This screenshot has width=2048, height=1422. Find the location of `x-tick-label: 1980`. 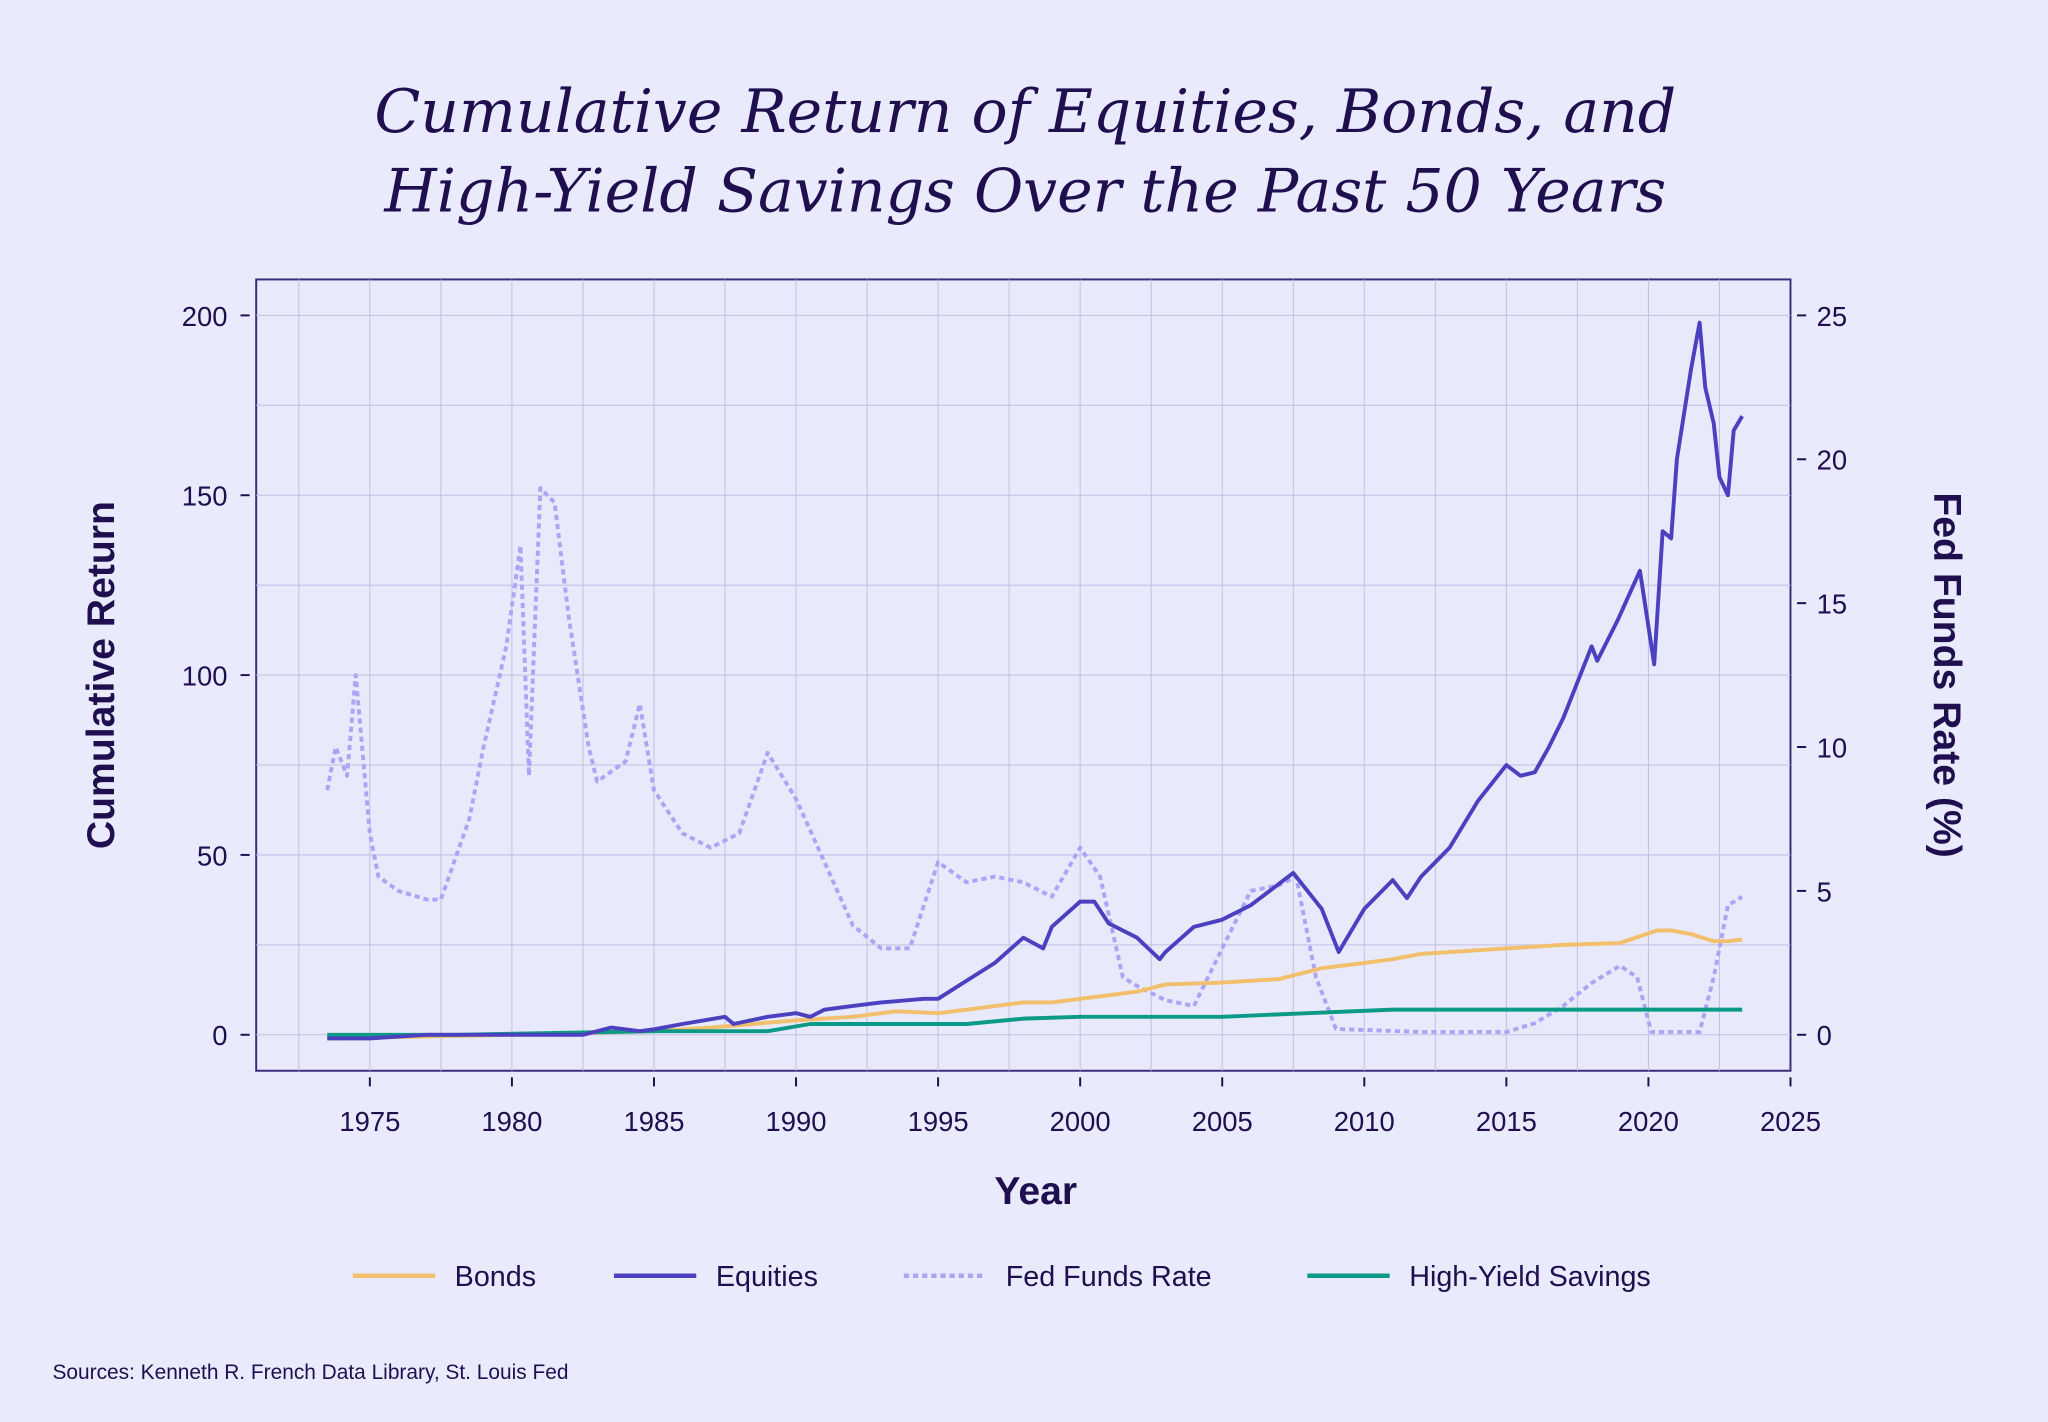

x-tick-label: 1980 is located at coordinates (511, 1121).